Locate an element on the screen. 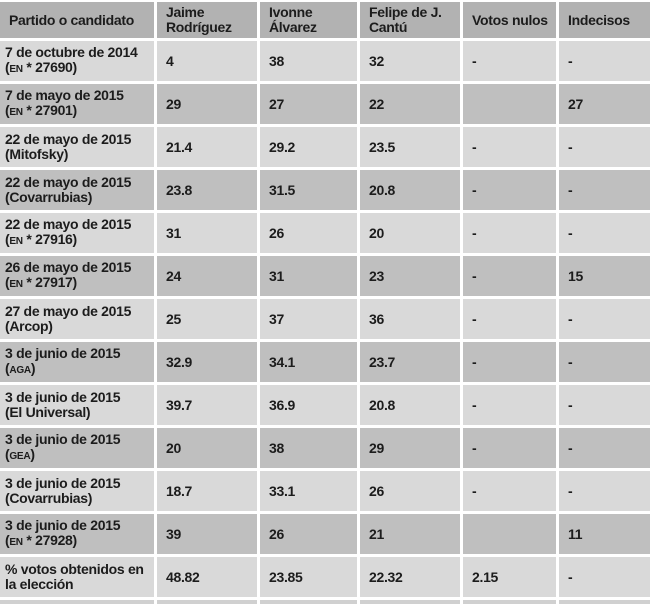 Image resolution: width=650 pixels, height=604 pixels. value-cell: 48.82 is located at coordinates (207, 577).